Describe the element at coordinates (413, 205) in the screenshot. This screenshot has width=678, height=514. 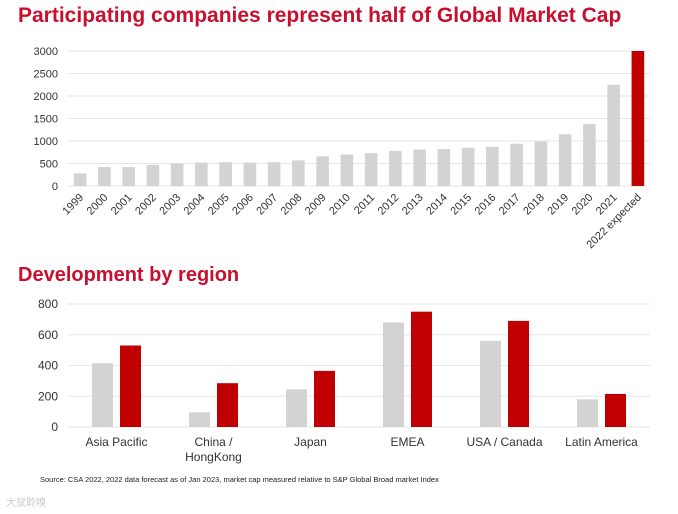
I see `chart1-xtick-label: 2013` at that location.